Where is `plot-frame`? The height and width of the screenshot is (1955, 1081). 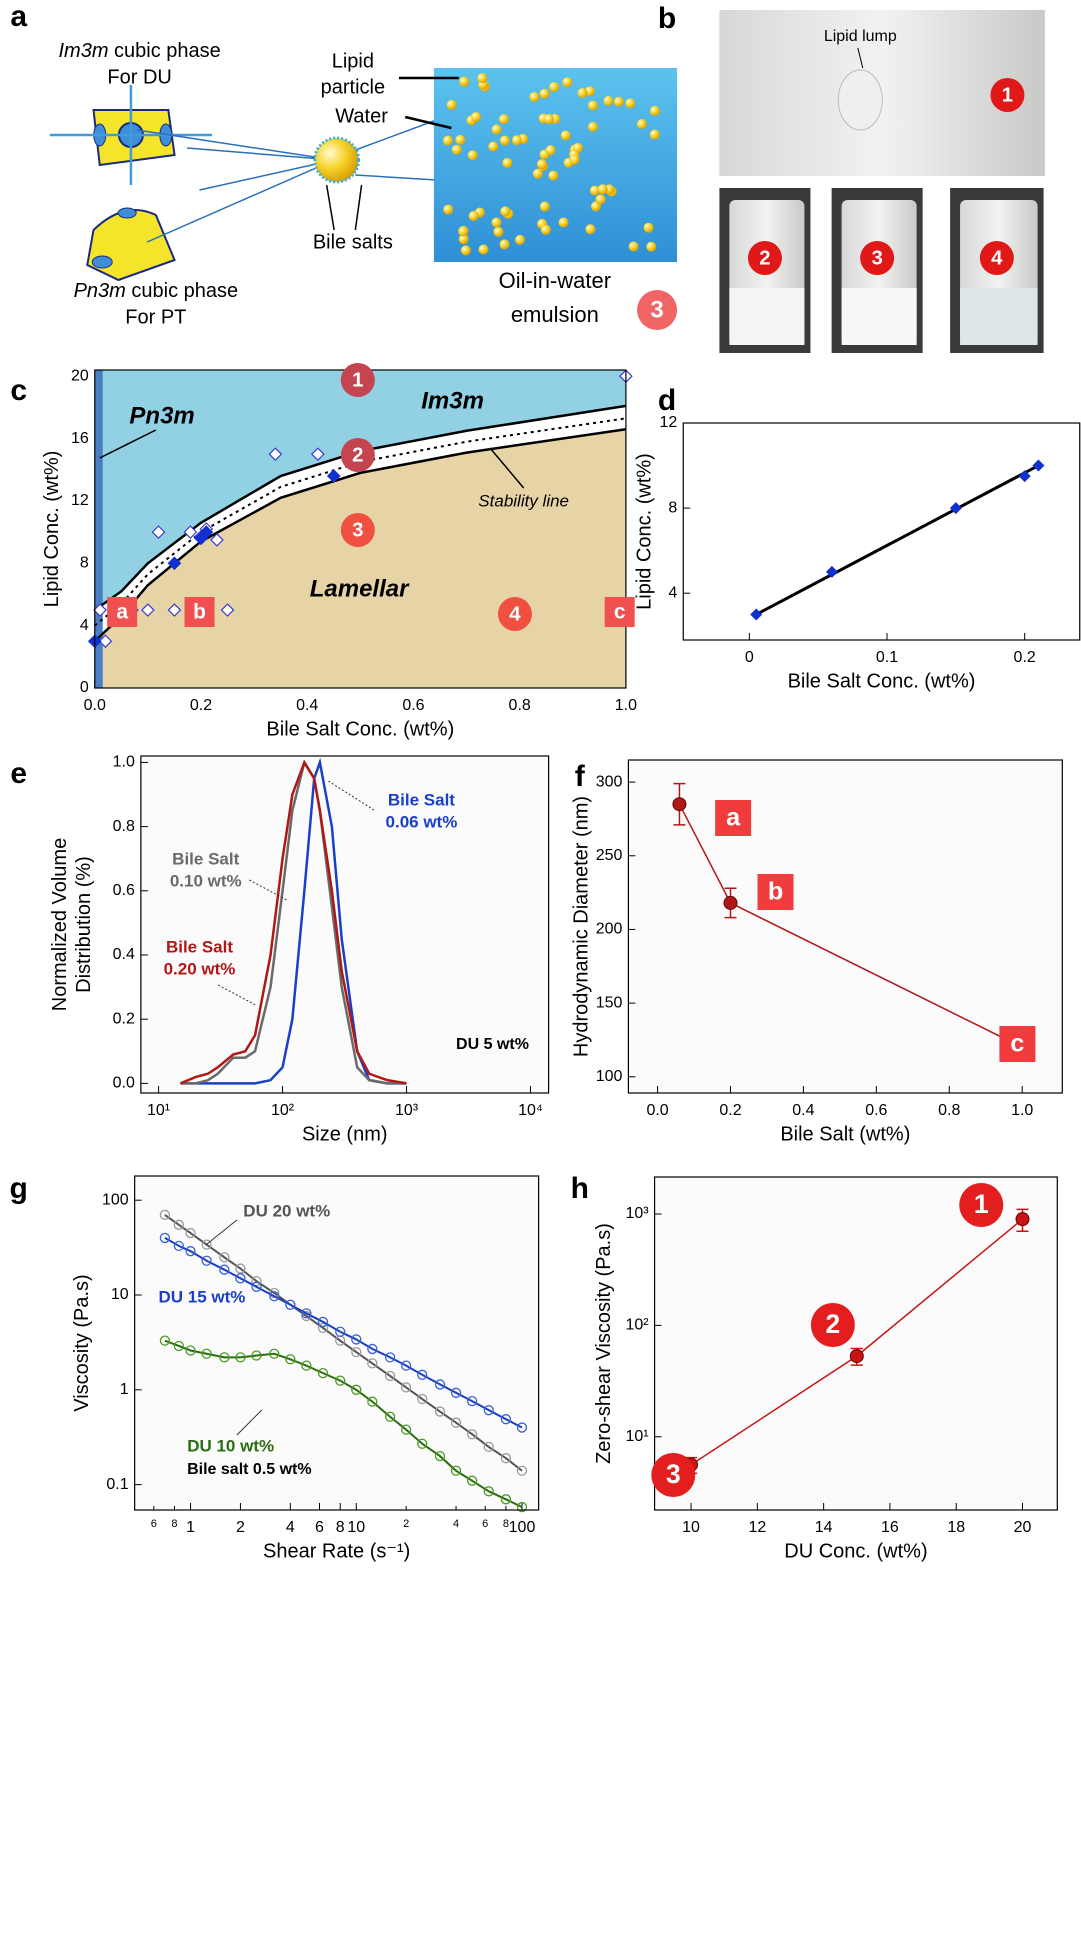
plot-frame is located at coordinates (337, 1343).